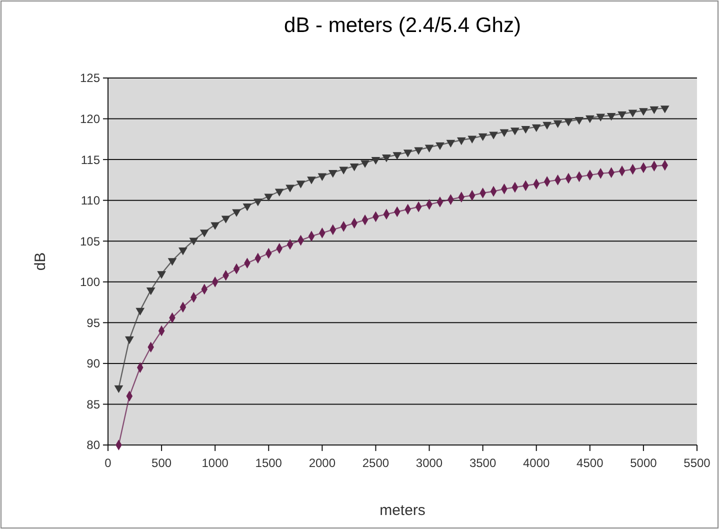 The width and height of the screenshot is (719, 529). Describe the element at coordinates (93, 404) in the screenshot. I see `y-tick-label: 85` at that location.